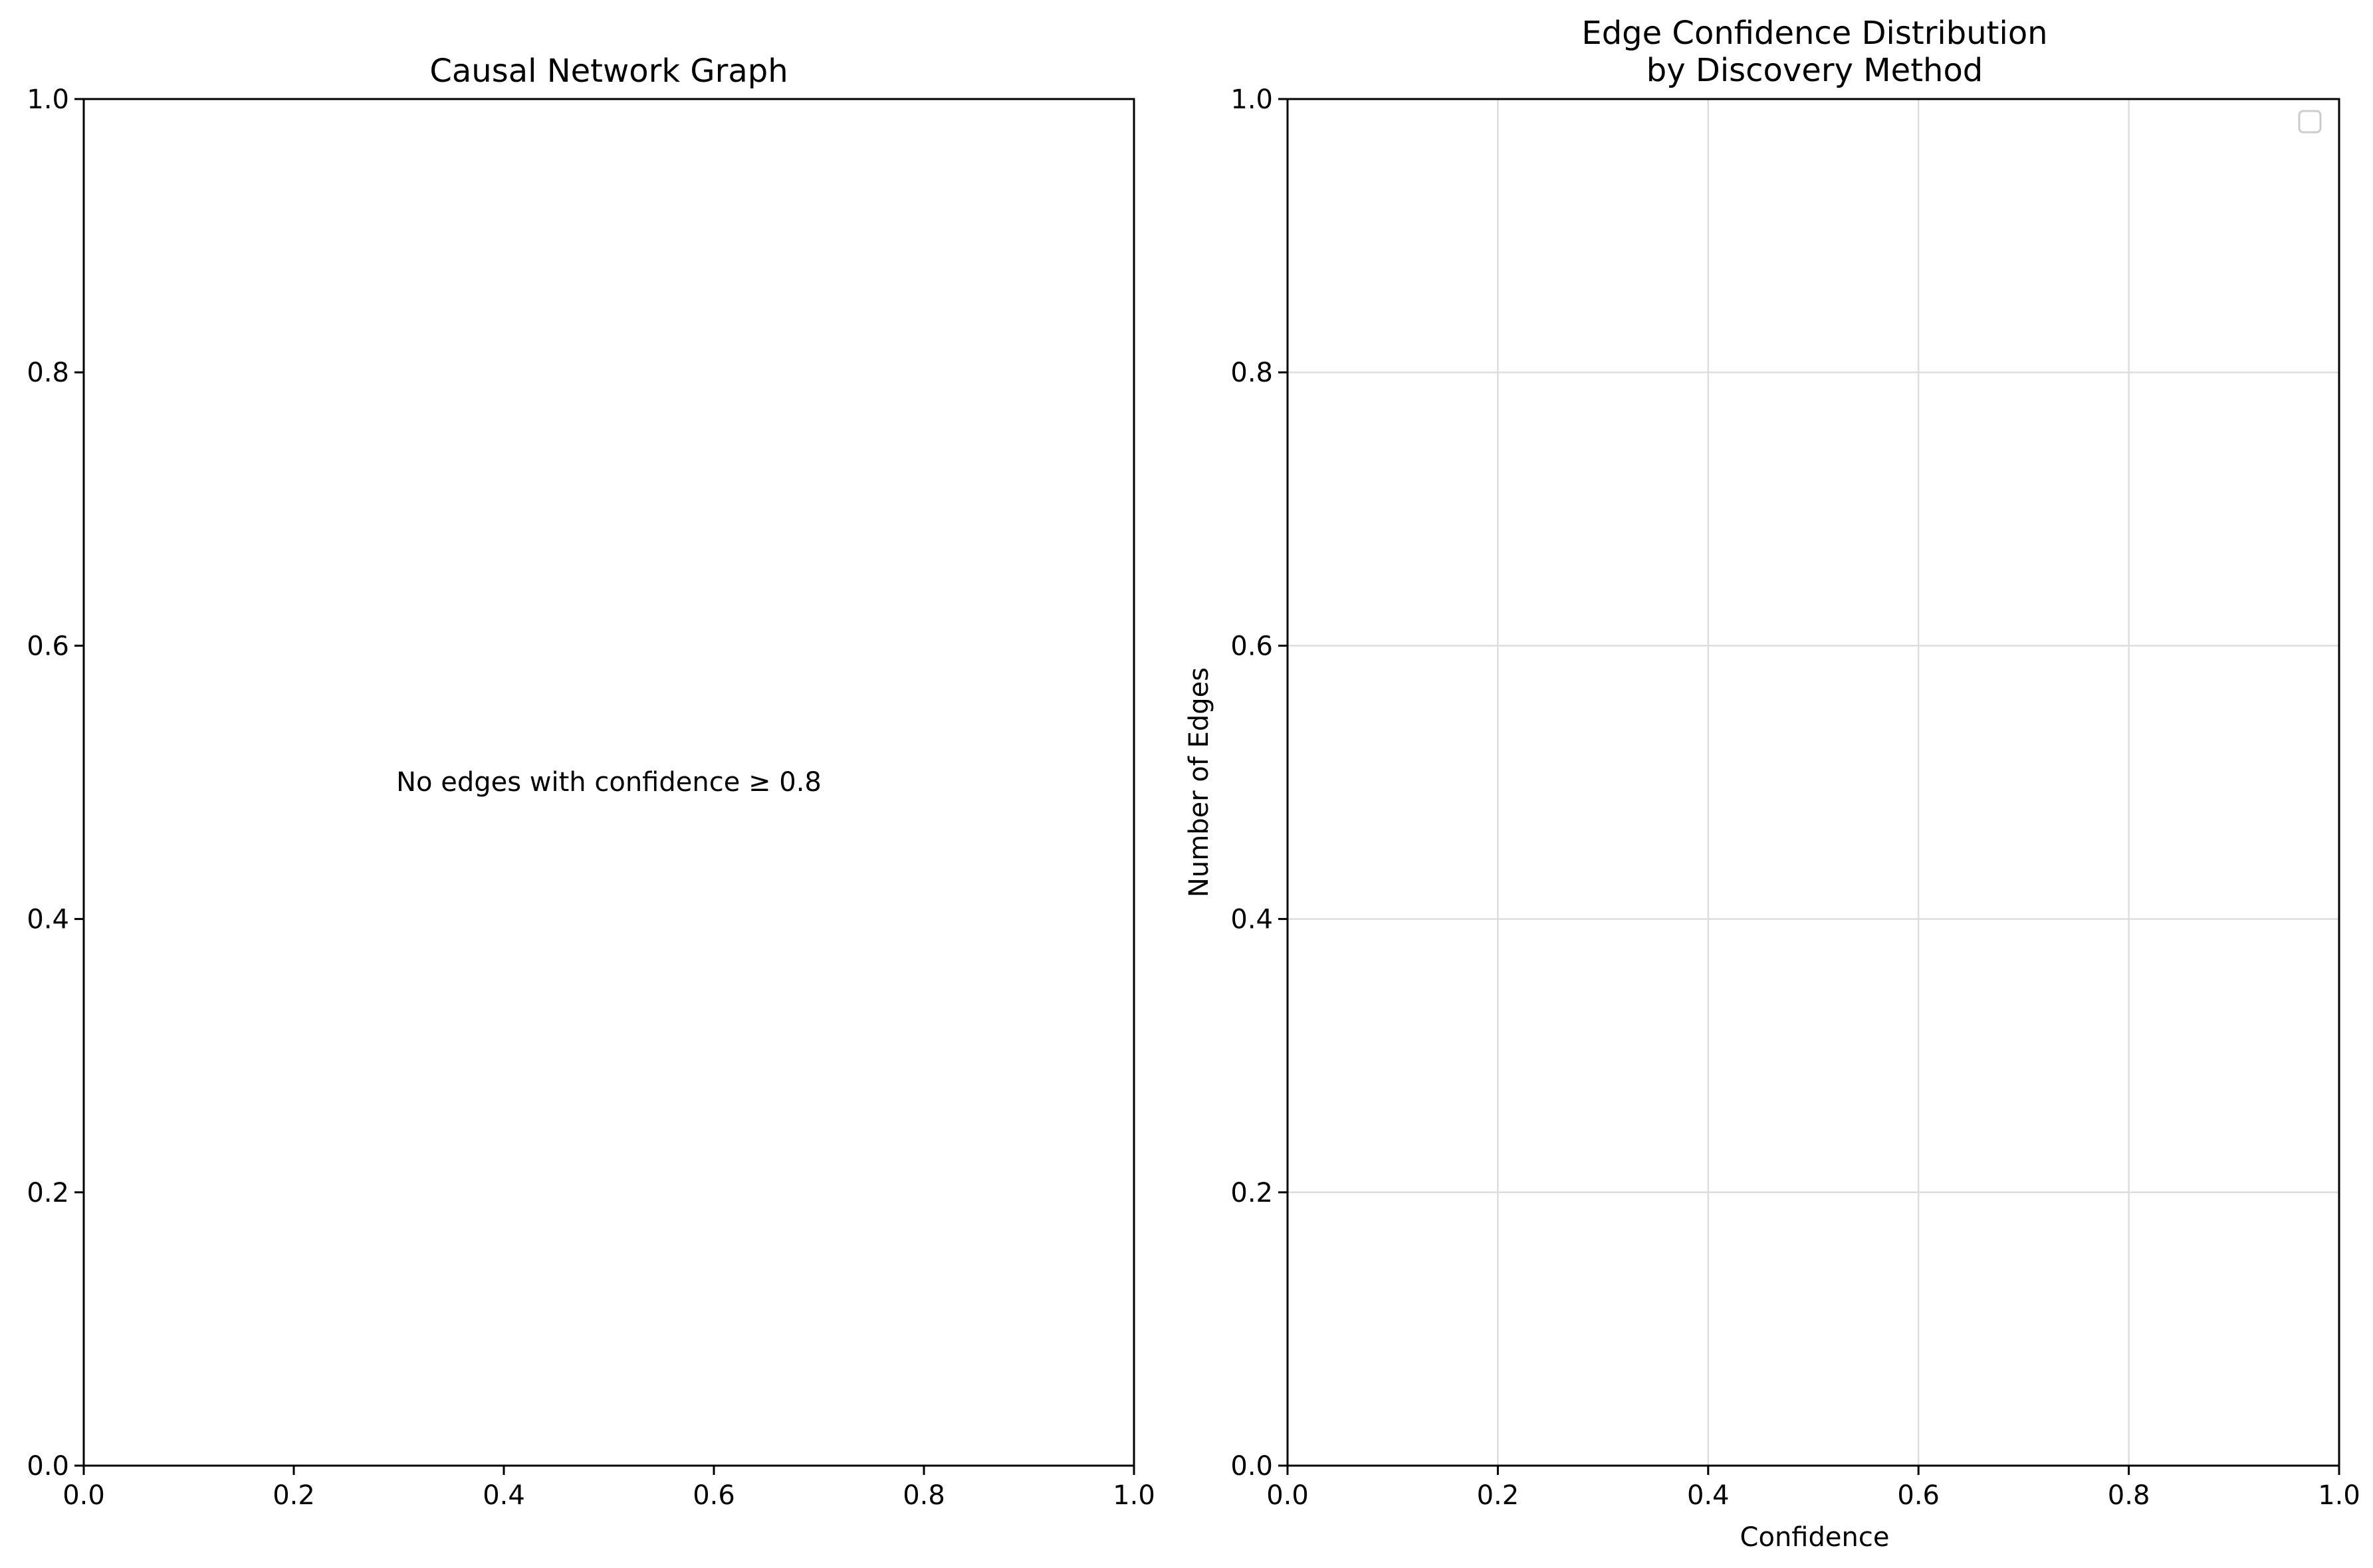 This screenshot has height=1568, width=2373. I want to click on y-axis-label: Number of Edges, so click(1199, 782).